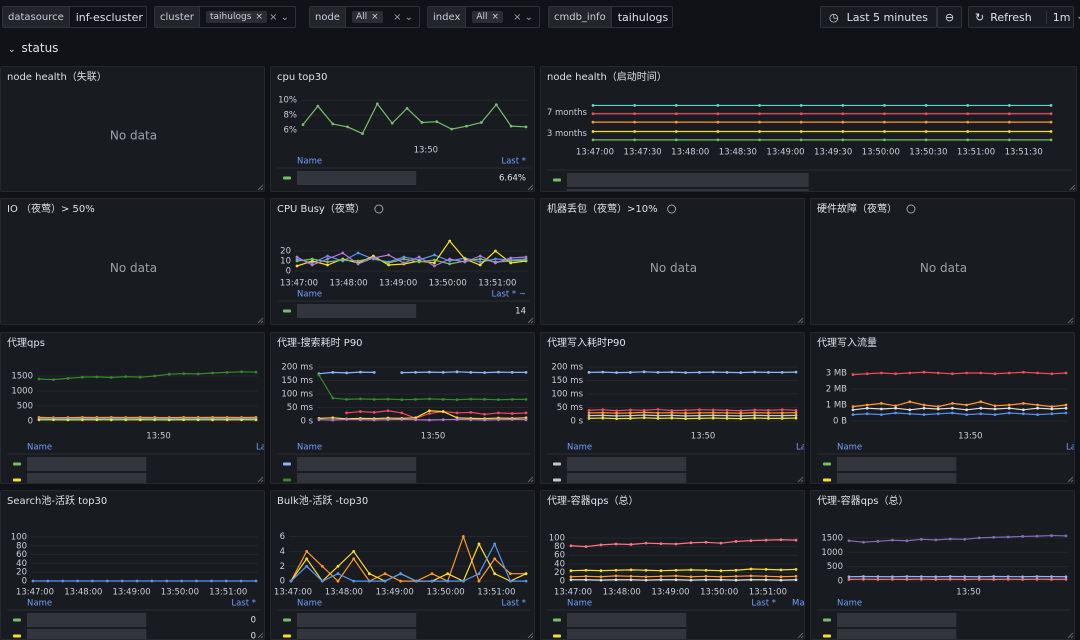  Describe the element at coordinates (21, 564) in the screenshot. I see `y-tick-label: 40` at that location.